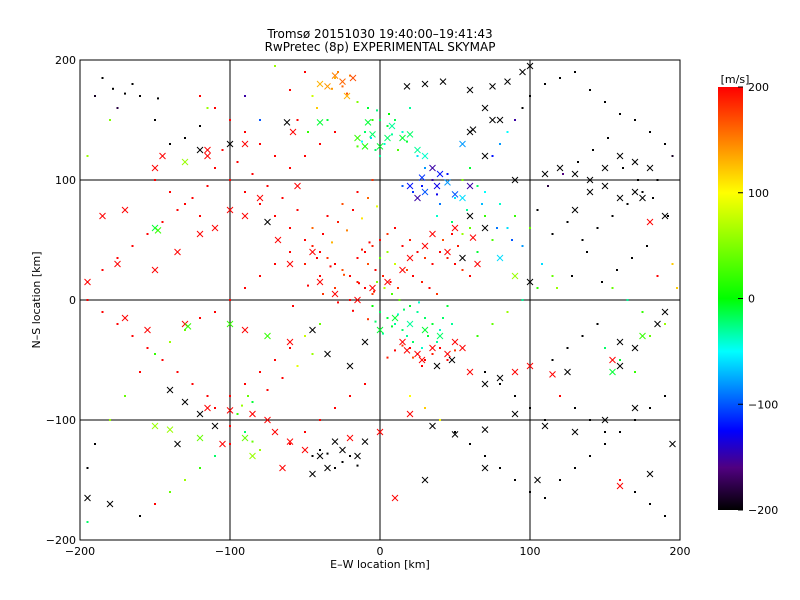  Describe the element at coordinates (748, 295) in the screenshot. I see `colorbar: [m/s] 200 100 0 −100 −200` at that location.